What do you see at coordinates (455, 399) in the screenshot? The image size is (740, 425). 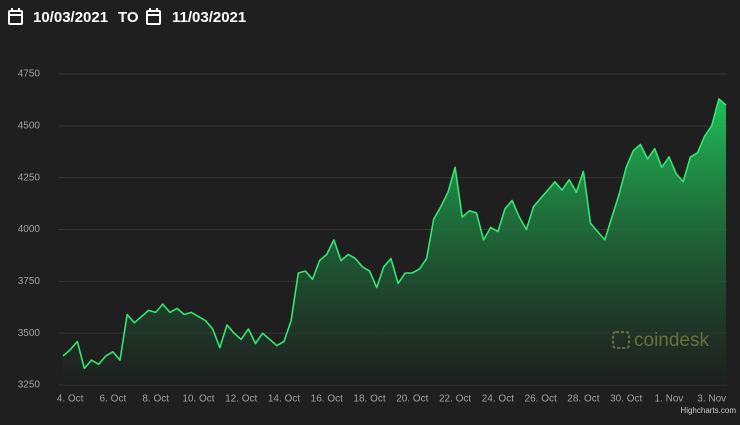 I see `x-tick-label: 22. Oct` at bounding box center [455, 399].